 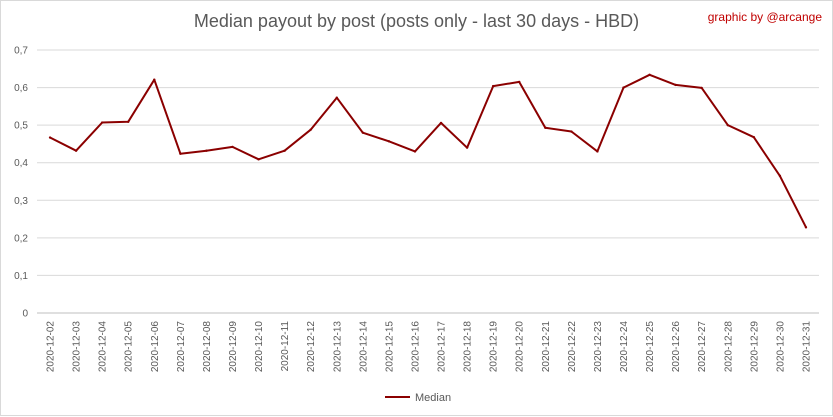 I want to click on x-tick-label: 2020-12-05, so click(x=129, y=347).